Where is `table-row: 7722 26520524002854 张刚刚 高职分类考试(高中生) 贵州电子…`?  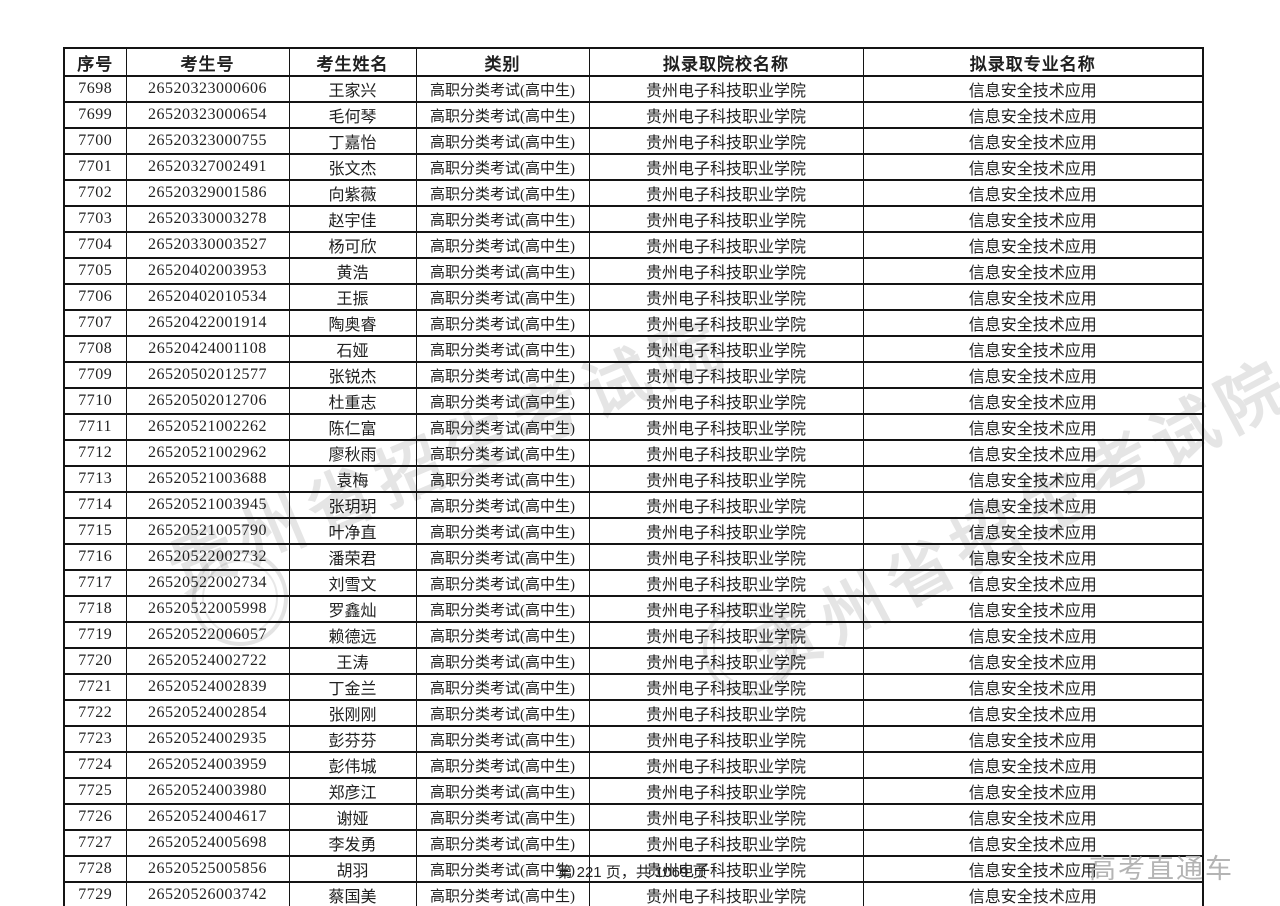 table-row: 7722 26520524002854 张刚刚 高职分类考试(高中生) 贵州电子… is located at coordinates (633, 713).